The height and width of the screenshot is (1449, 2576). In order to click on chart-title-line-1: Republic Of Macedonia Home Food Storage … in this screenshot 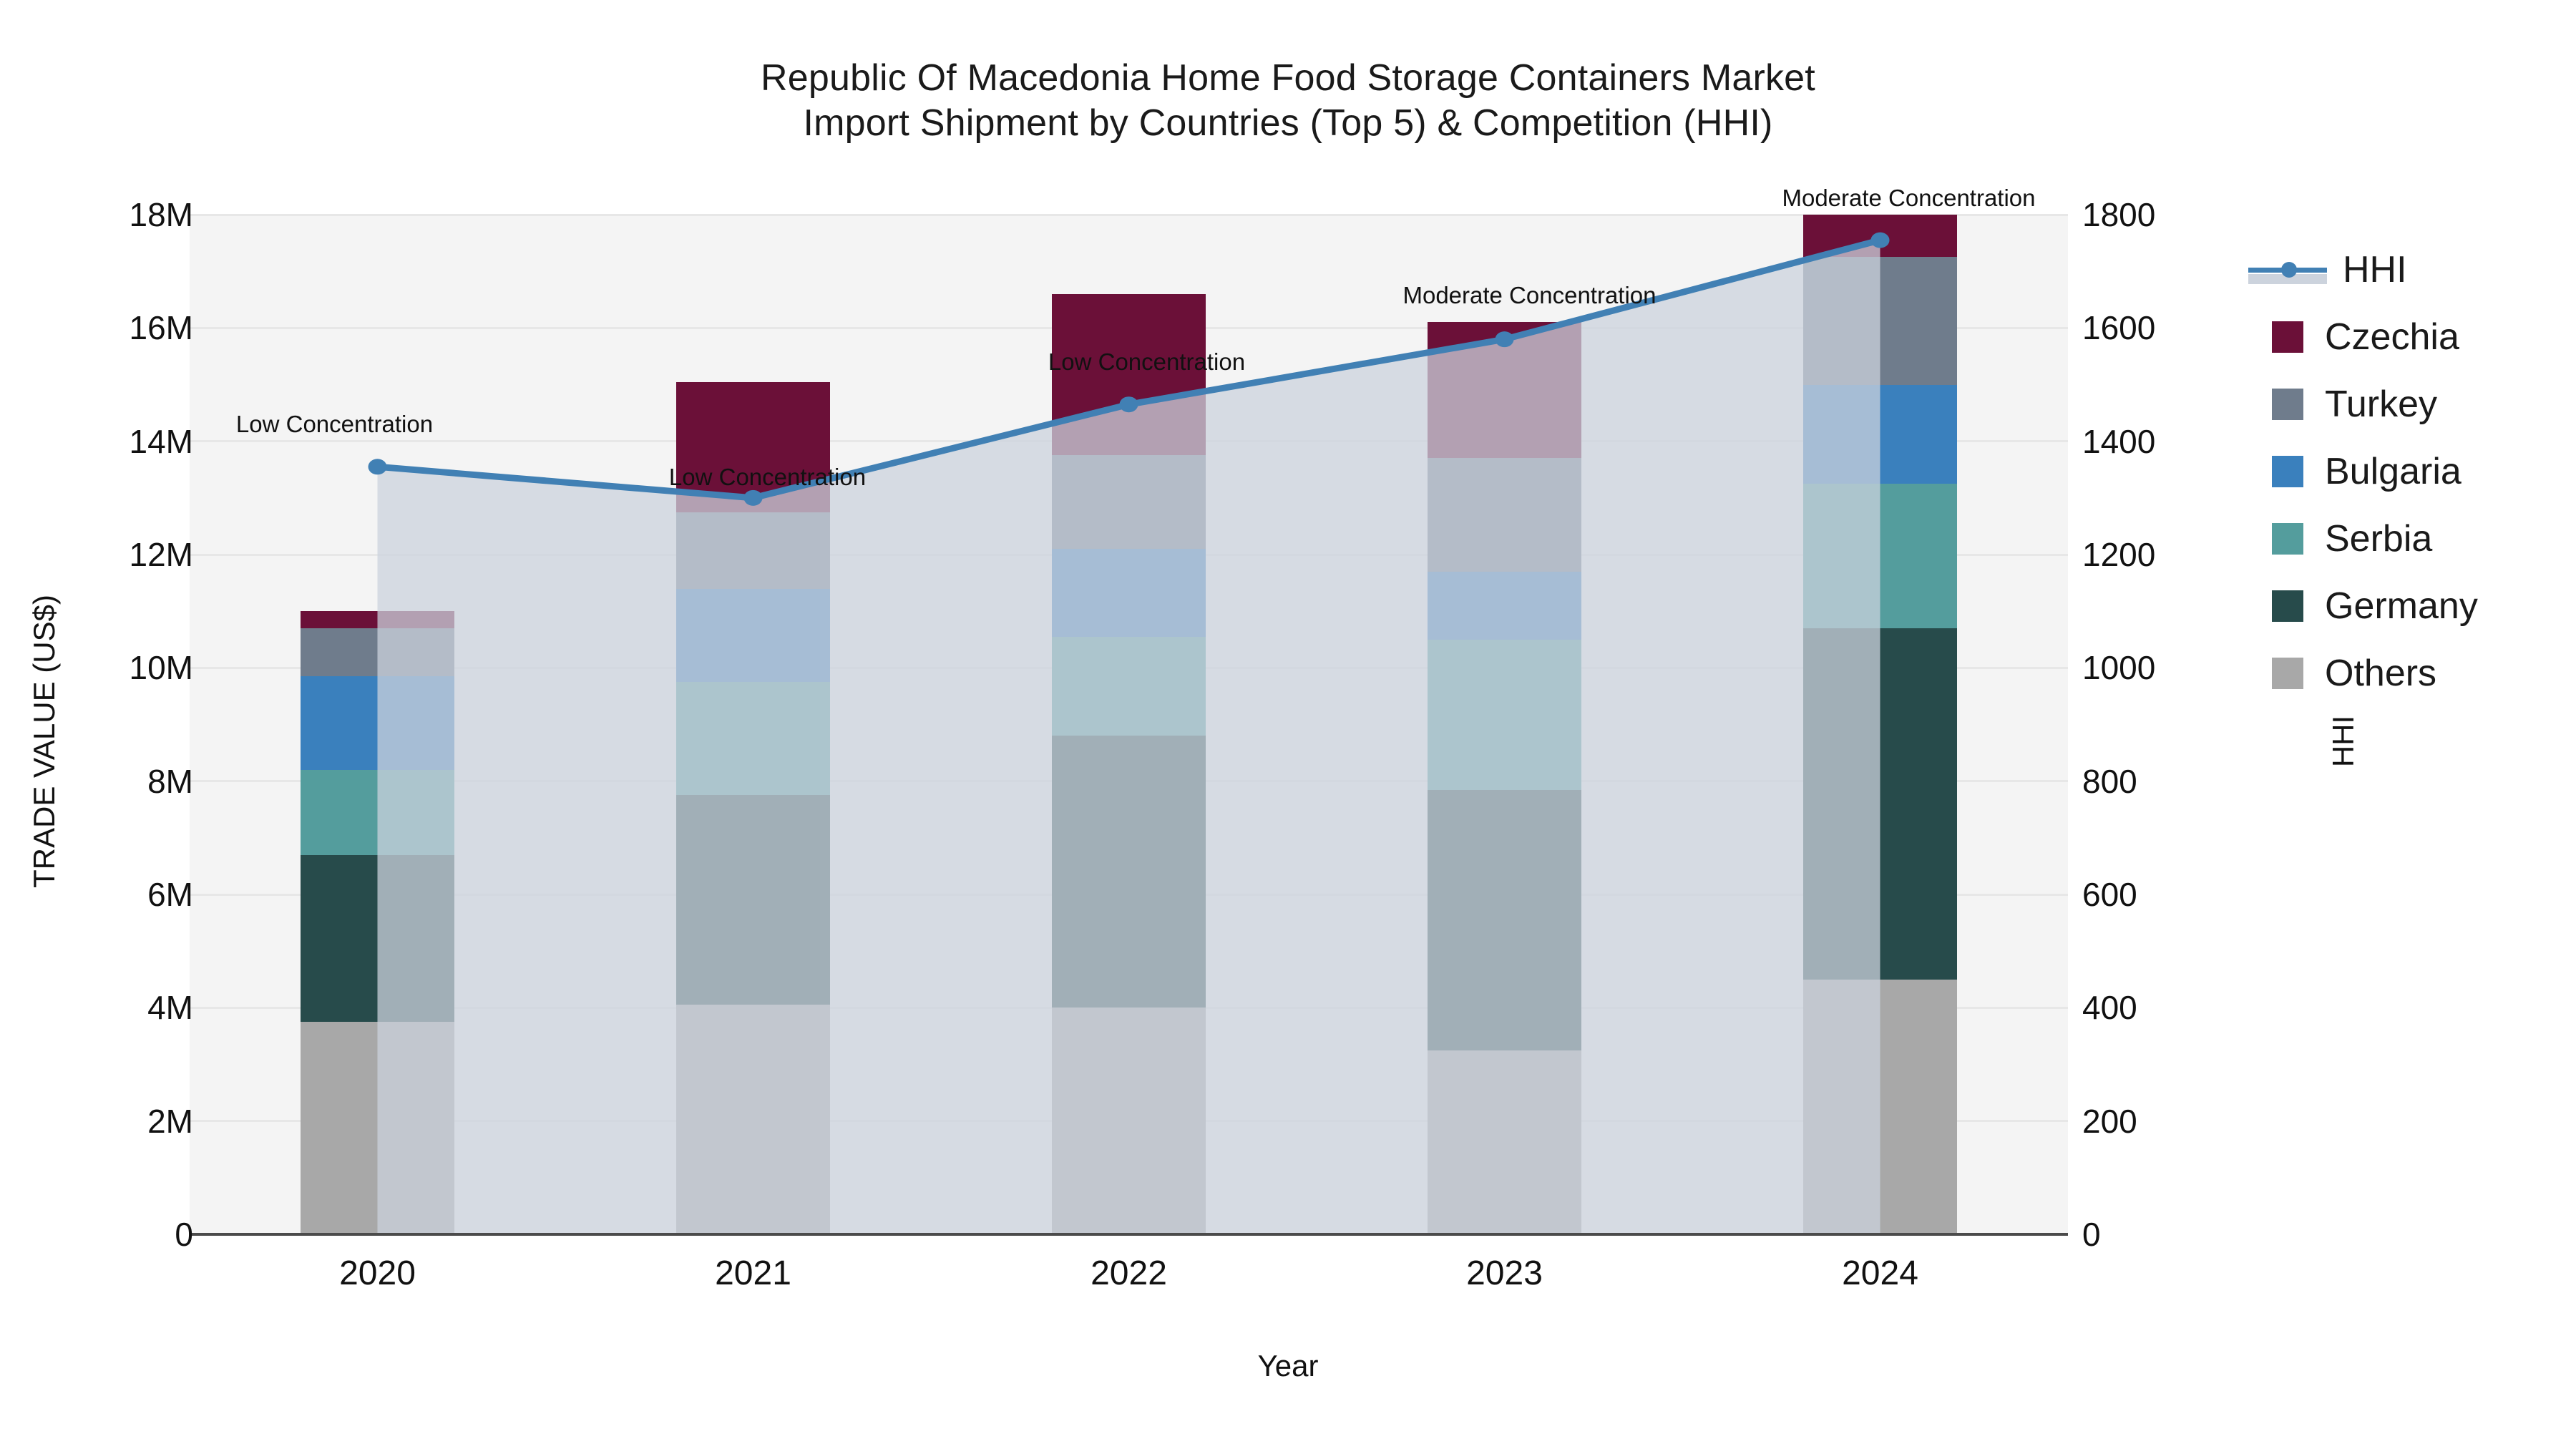, I will do `click(1288, 78)`.